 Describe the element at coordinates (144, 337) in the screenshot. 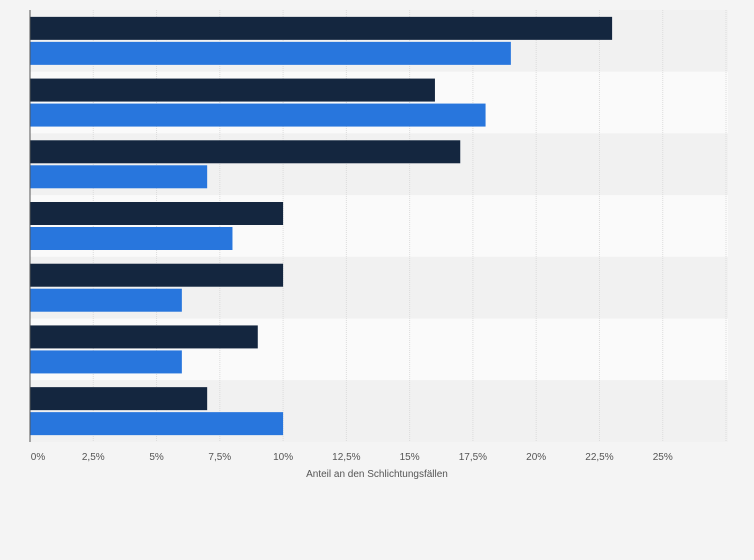

I see `bar-series1-row6` at that location.